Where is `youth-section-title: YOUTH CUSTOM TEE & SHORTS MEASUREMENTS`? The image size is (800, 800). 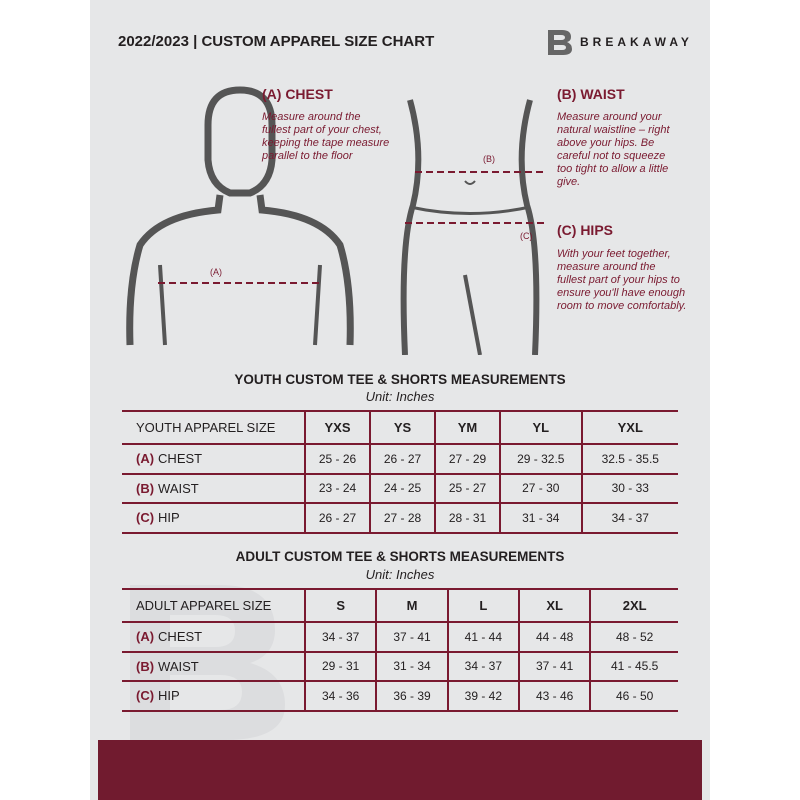
youth-section-title: YOUTH CUSTOM TEE & SHORTS MEASUREMENTS is located at coordinates (400, 379).